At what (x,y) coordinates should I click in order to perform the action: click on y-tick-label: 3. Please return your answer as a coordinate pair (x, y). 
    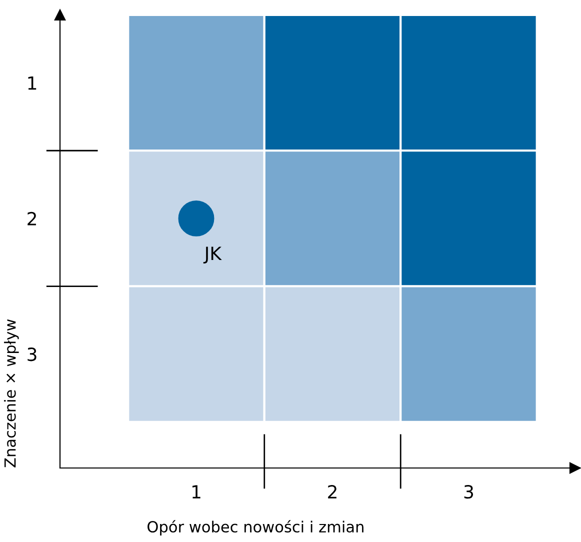
    Looking at the image, I should click on (32, 355).